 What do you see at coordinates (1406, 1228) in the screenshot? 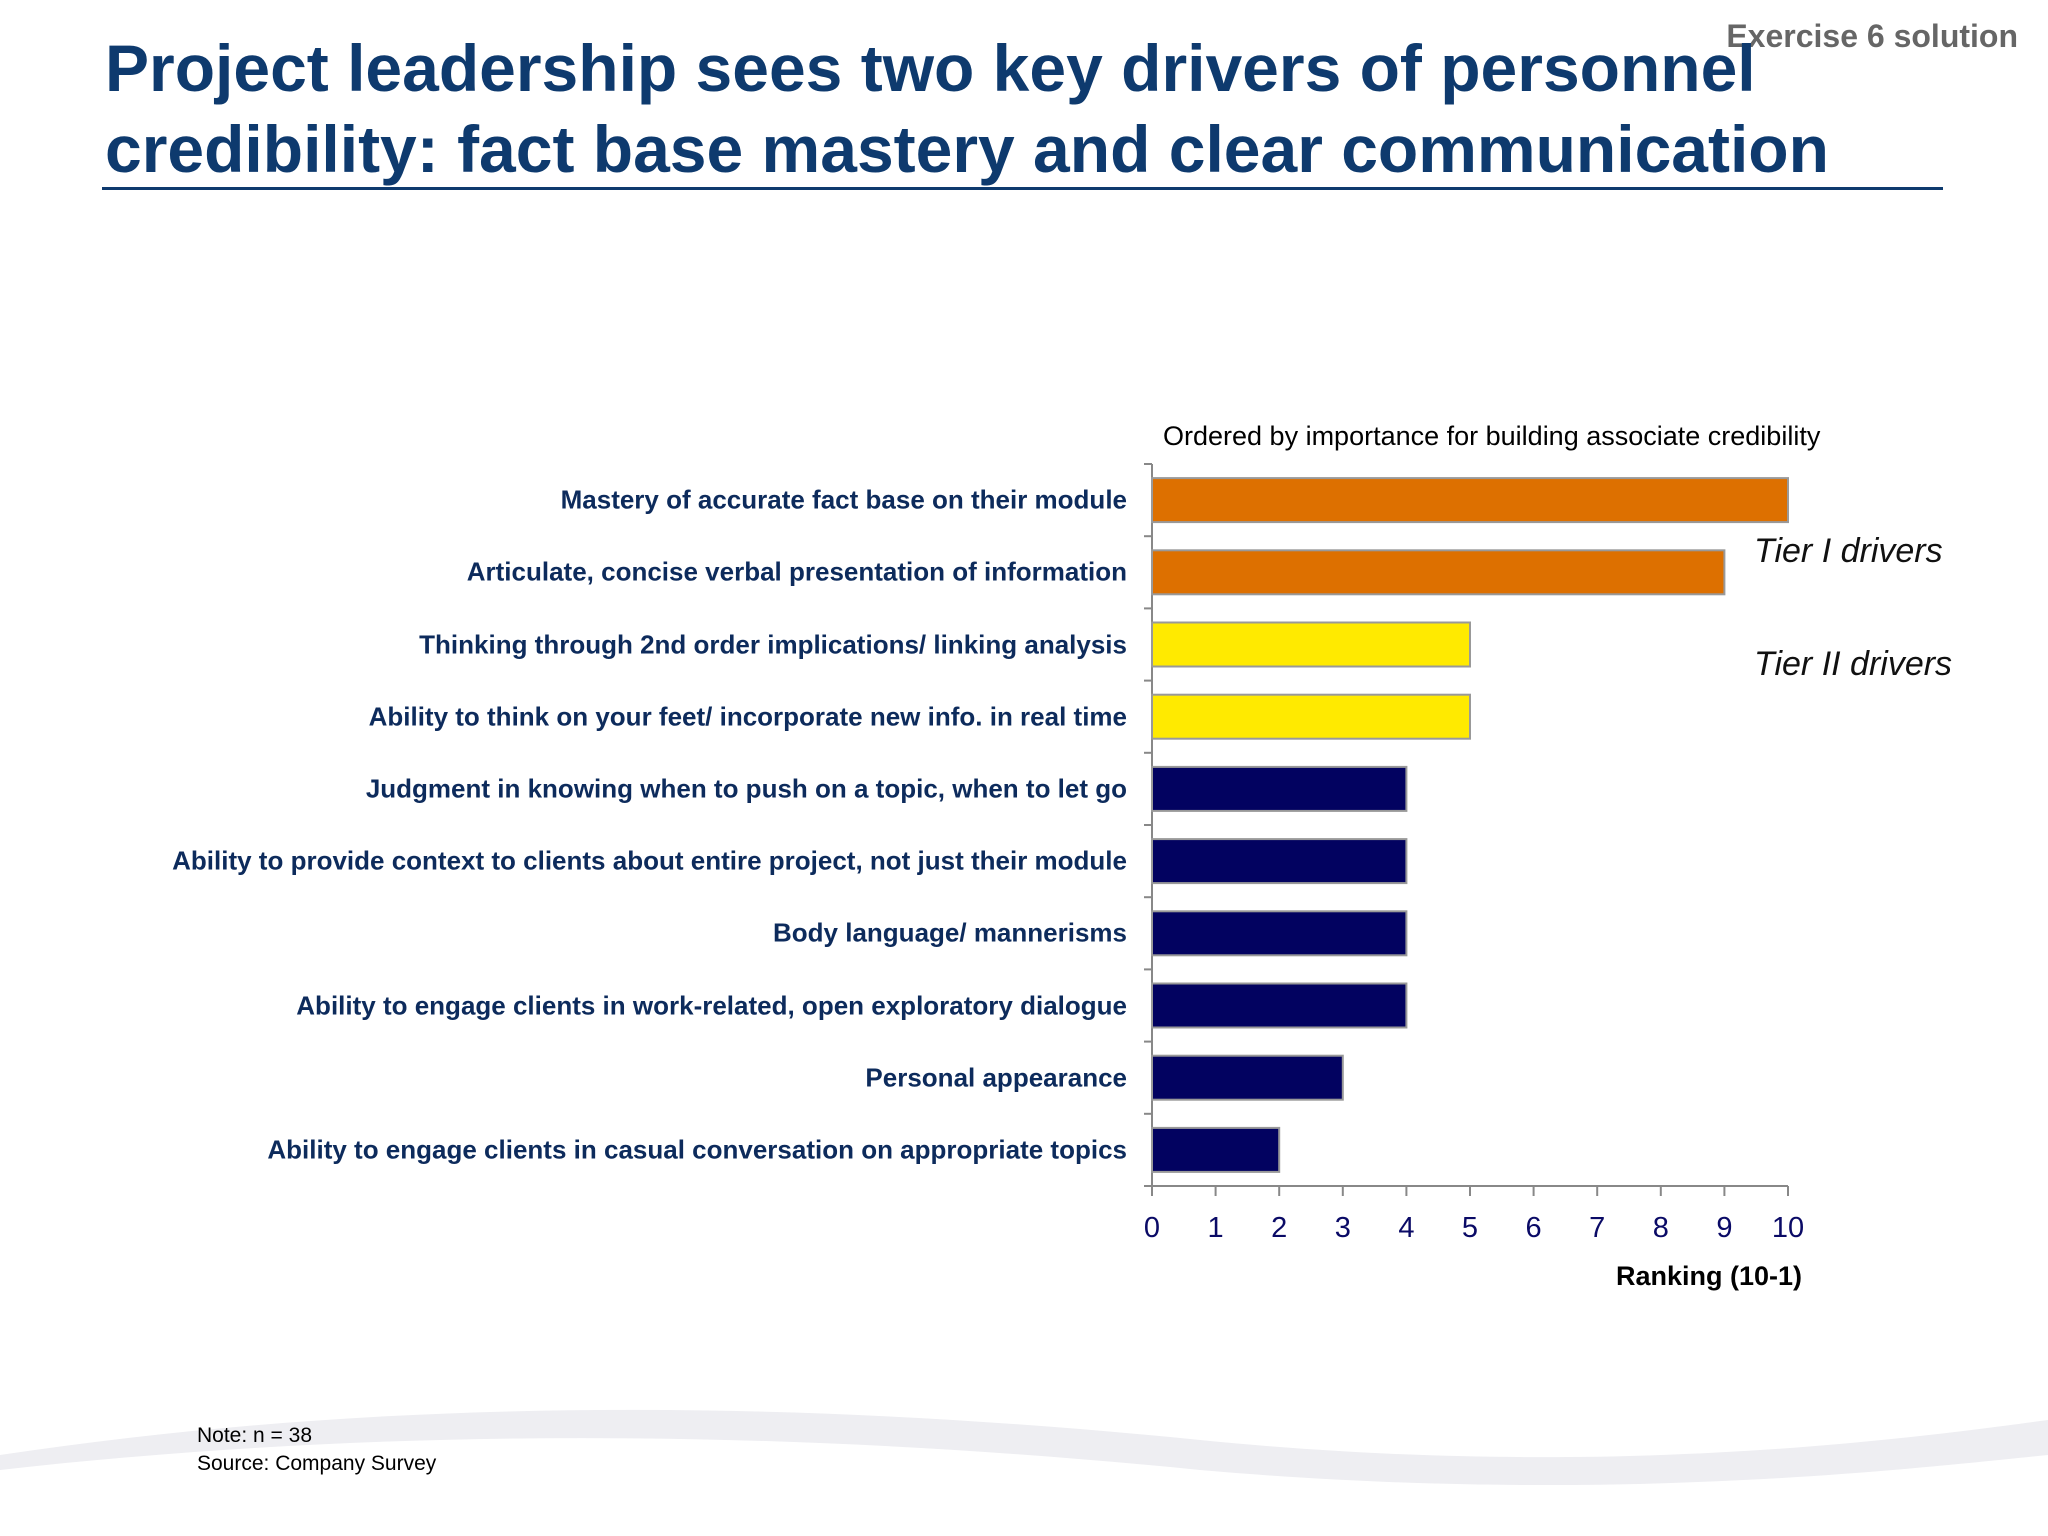
I see `x-tick-label: 4` at bounding box center [1406, 1228].